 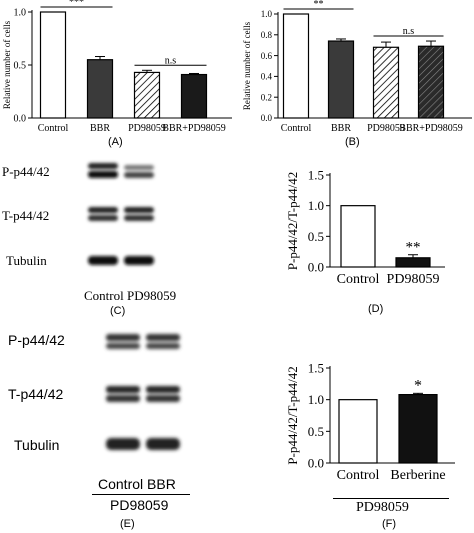 I want to click on blot-e-row-label-p: P-p44/42, so click(x=36, y=340).